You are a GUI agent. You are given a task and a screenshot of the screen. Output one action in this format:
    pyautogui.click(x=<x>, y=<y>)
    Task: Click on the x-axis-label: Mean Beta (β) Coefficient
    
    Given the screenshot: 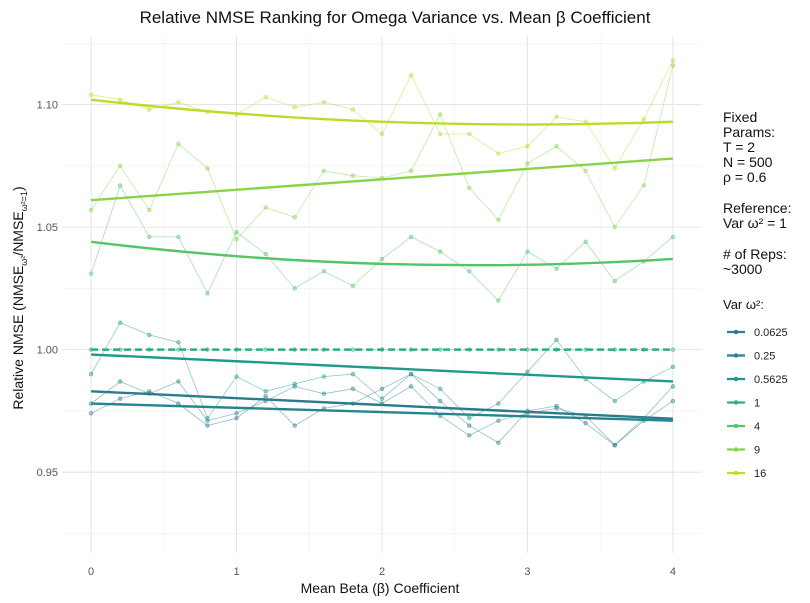 What is the action you would take?
    pyautogui.click(x=380, y=588)
    